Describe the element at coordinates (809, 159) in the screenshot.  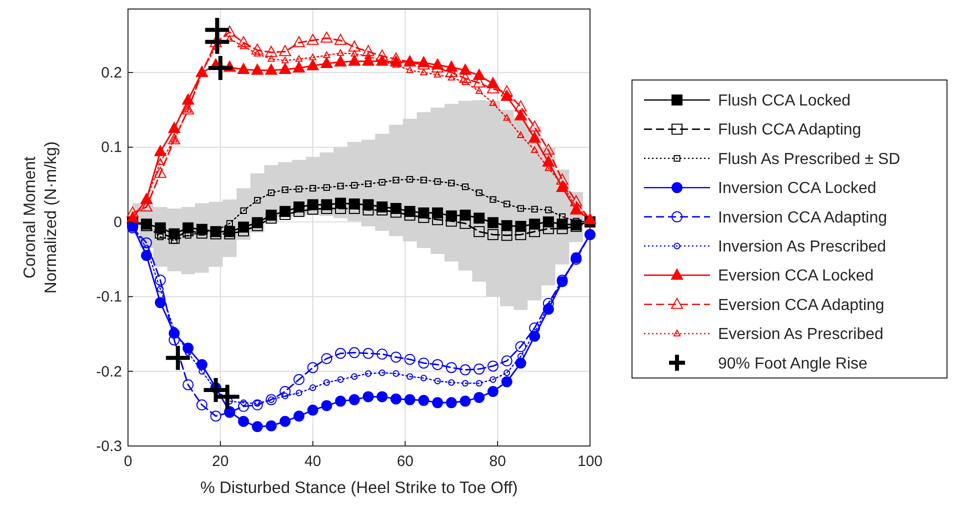
I see `legend-label: Flush As Prescribed ± SD` at that location.